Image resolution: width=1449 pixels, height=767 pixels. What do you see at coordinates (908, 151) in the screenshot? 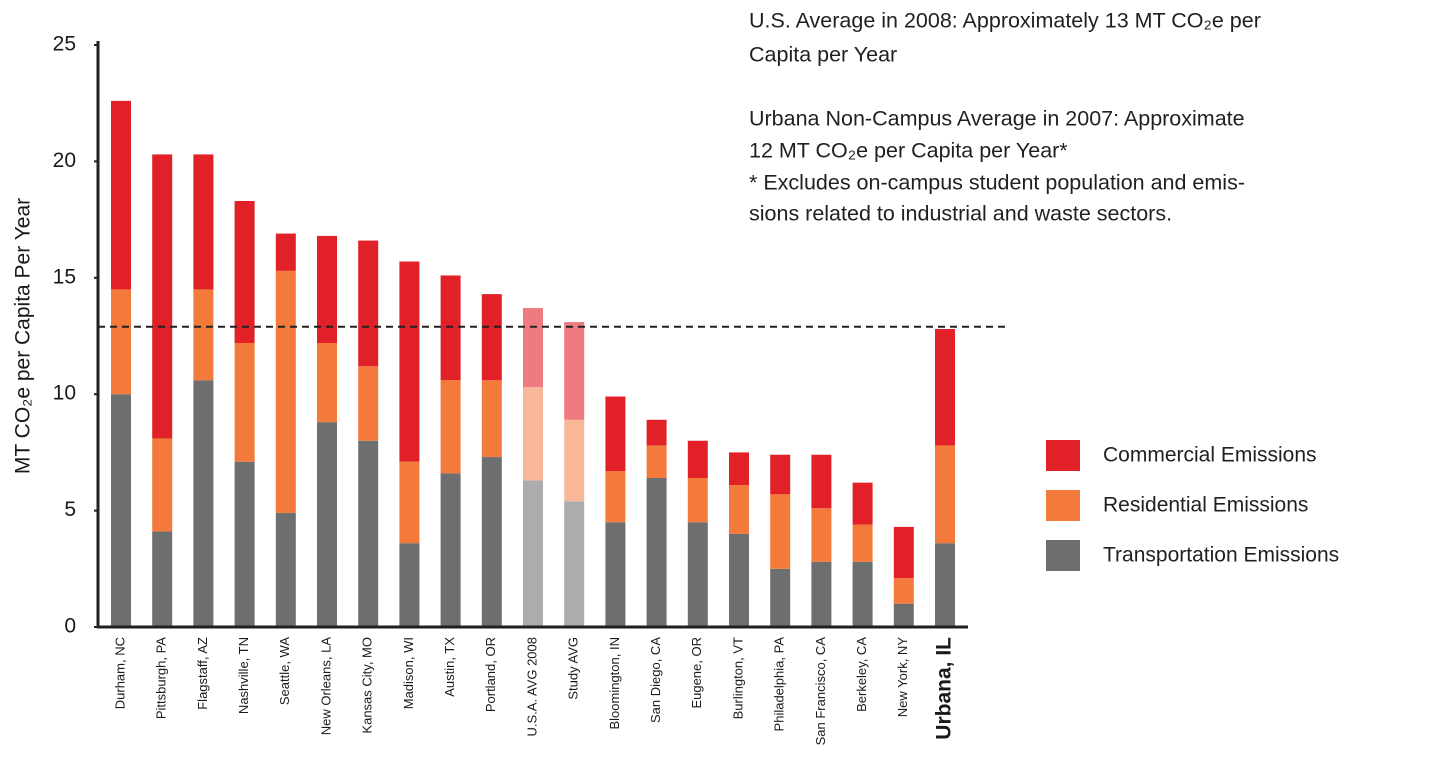
I see `annotation: 12 MT CO₂e per Capita per Year*` at bounding box center [908, 151].